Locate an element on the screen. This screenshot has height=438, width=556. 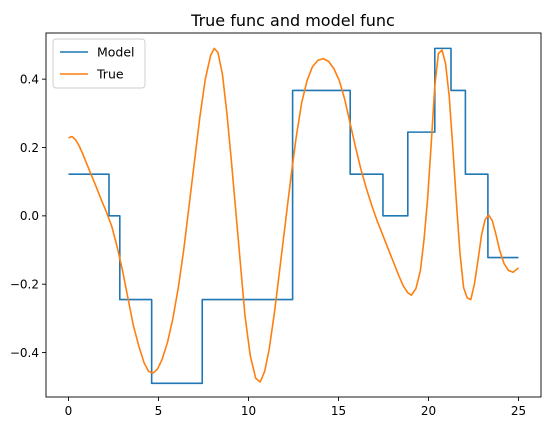
x-tick-label: 25 is located at coordinates (518, 411).